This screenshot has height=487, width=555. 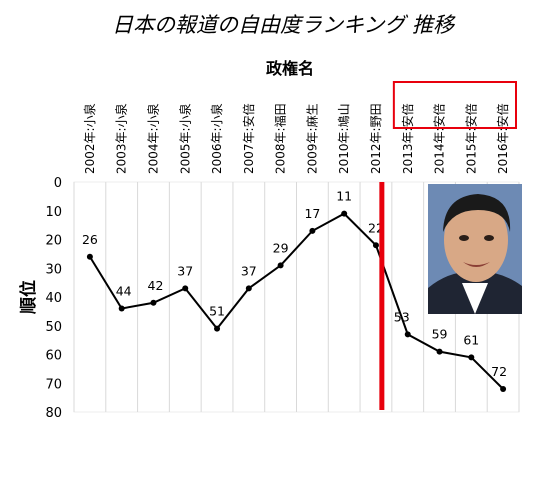 What do you see at coordinates (122, 138) in the screenshot?
I see `category-label: 2003年:小泉` at bounding box center [122, 138].